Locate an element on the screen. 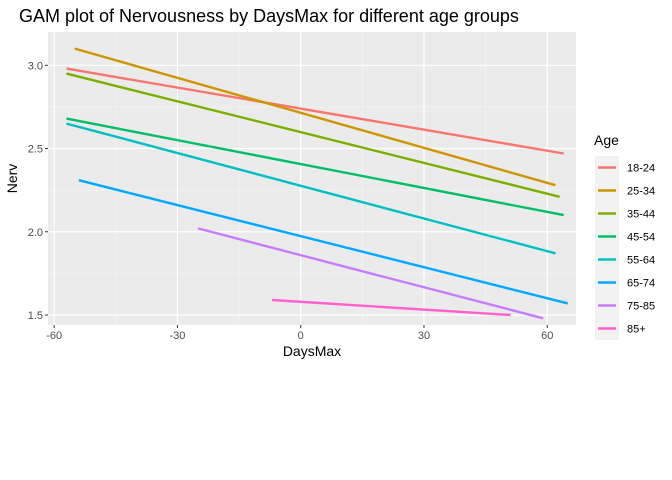 The width and height of the screenshot is (672, 480). legend-label: 45-54 is located at coordinates (641, 238).